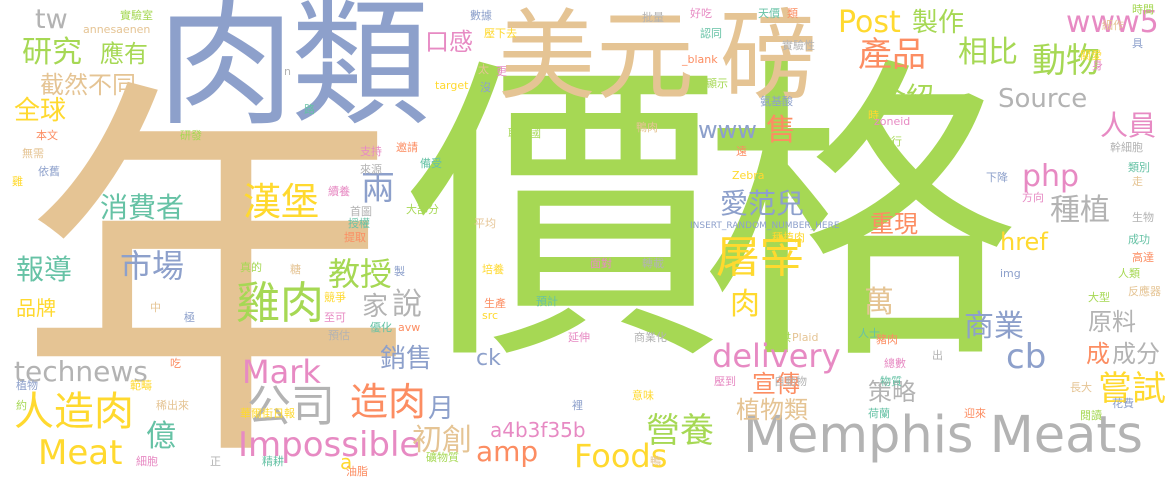  I want to click on small-word: 顯示, so click(717, 83).